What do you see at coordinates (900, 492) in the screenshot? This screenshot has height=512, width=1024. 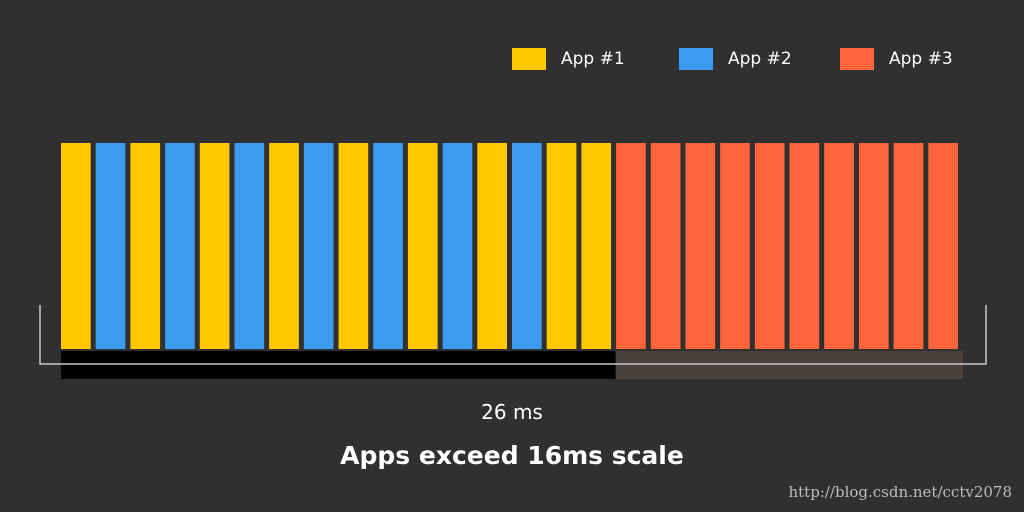 I see `watermark: http://blog.csdn.net/cctv2078` at bounding box center [900, 492].